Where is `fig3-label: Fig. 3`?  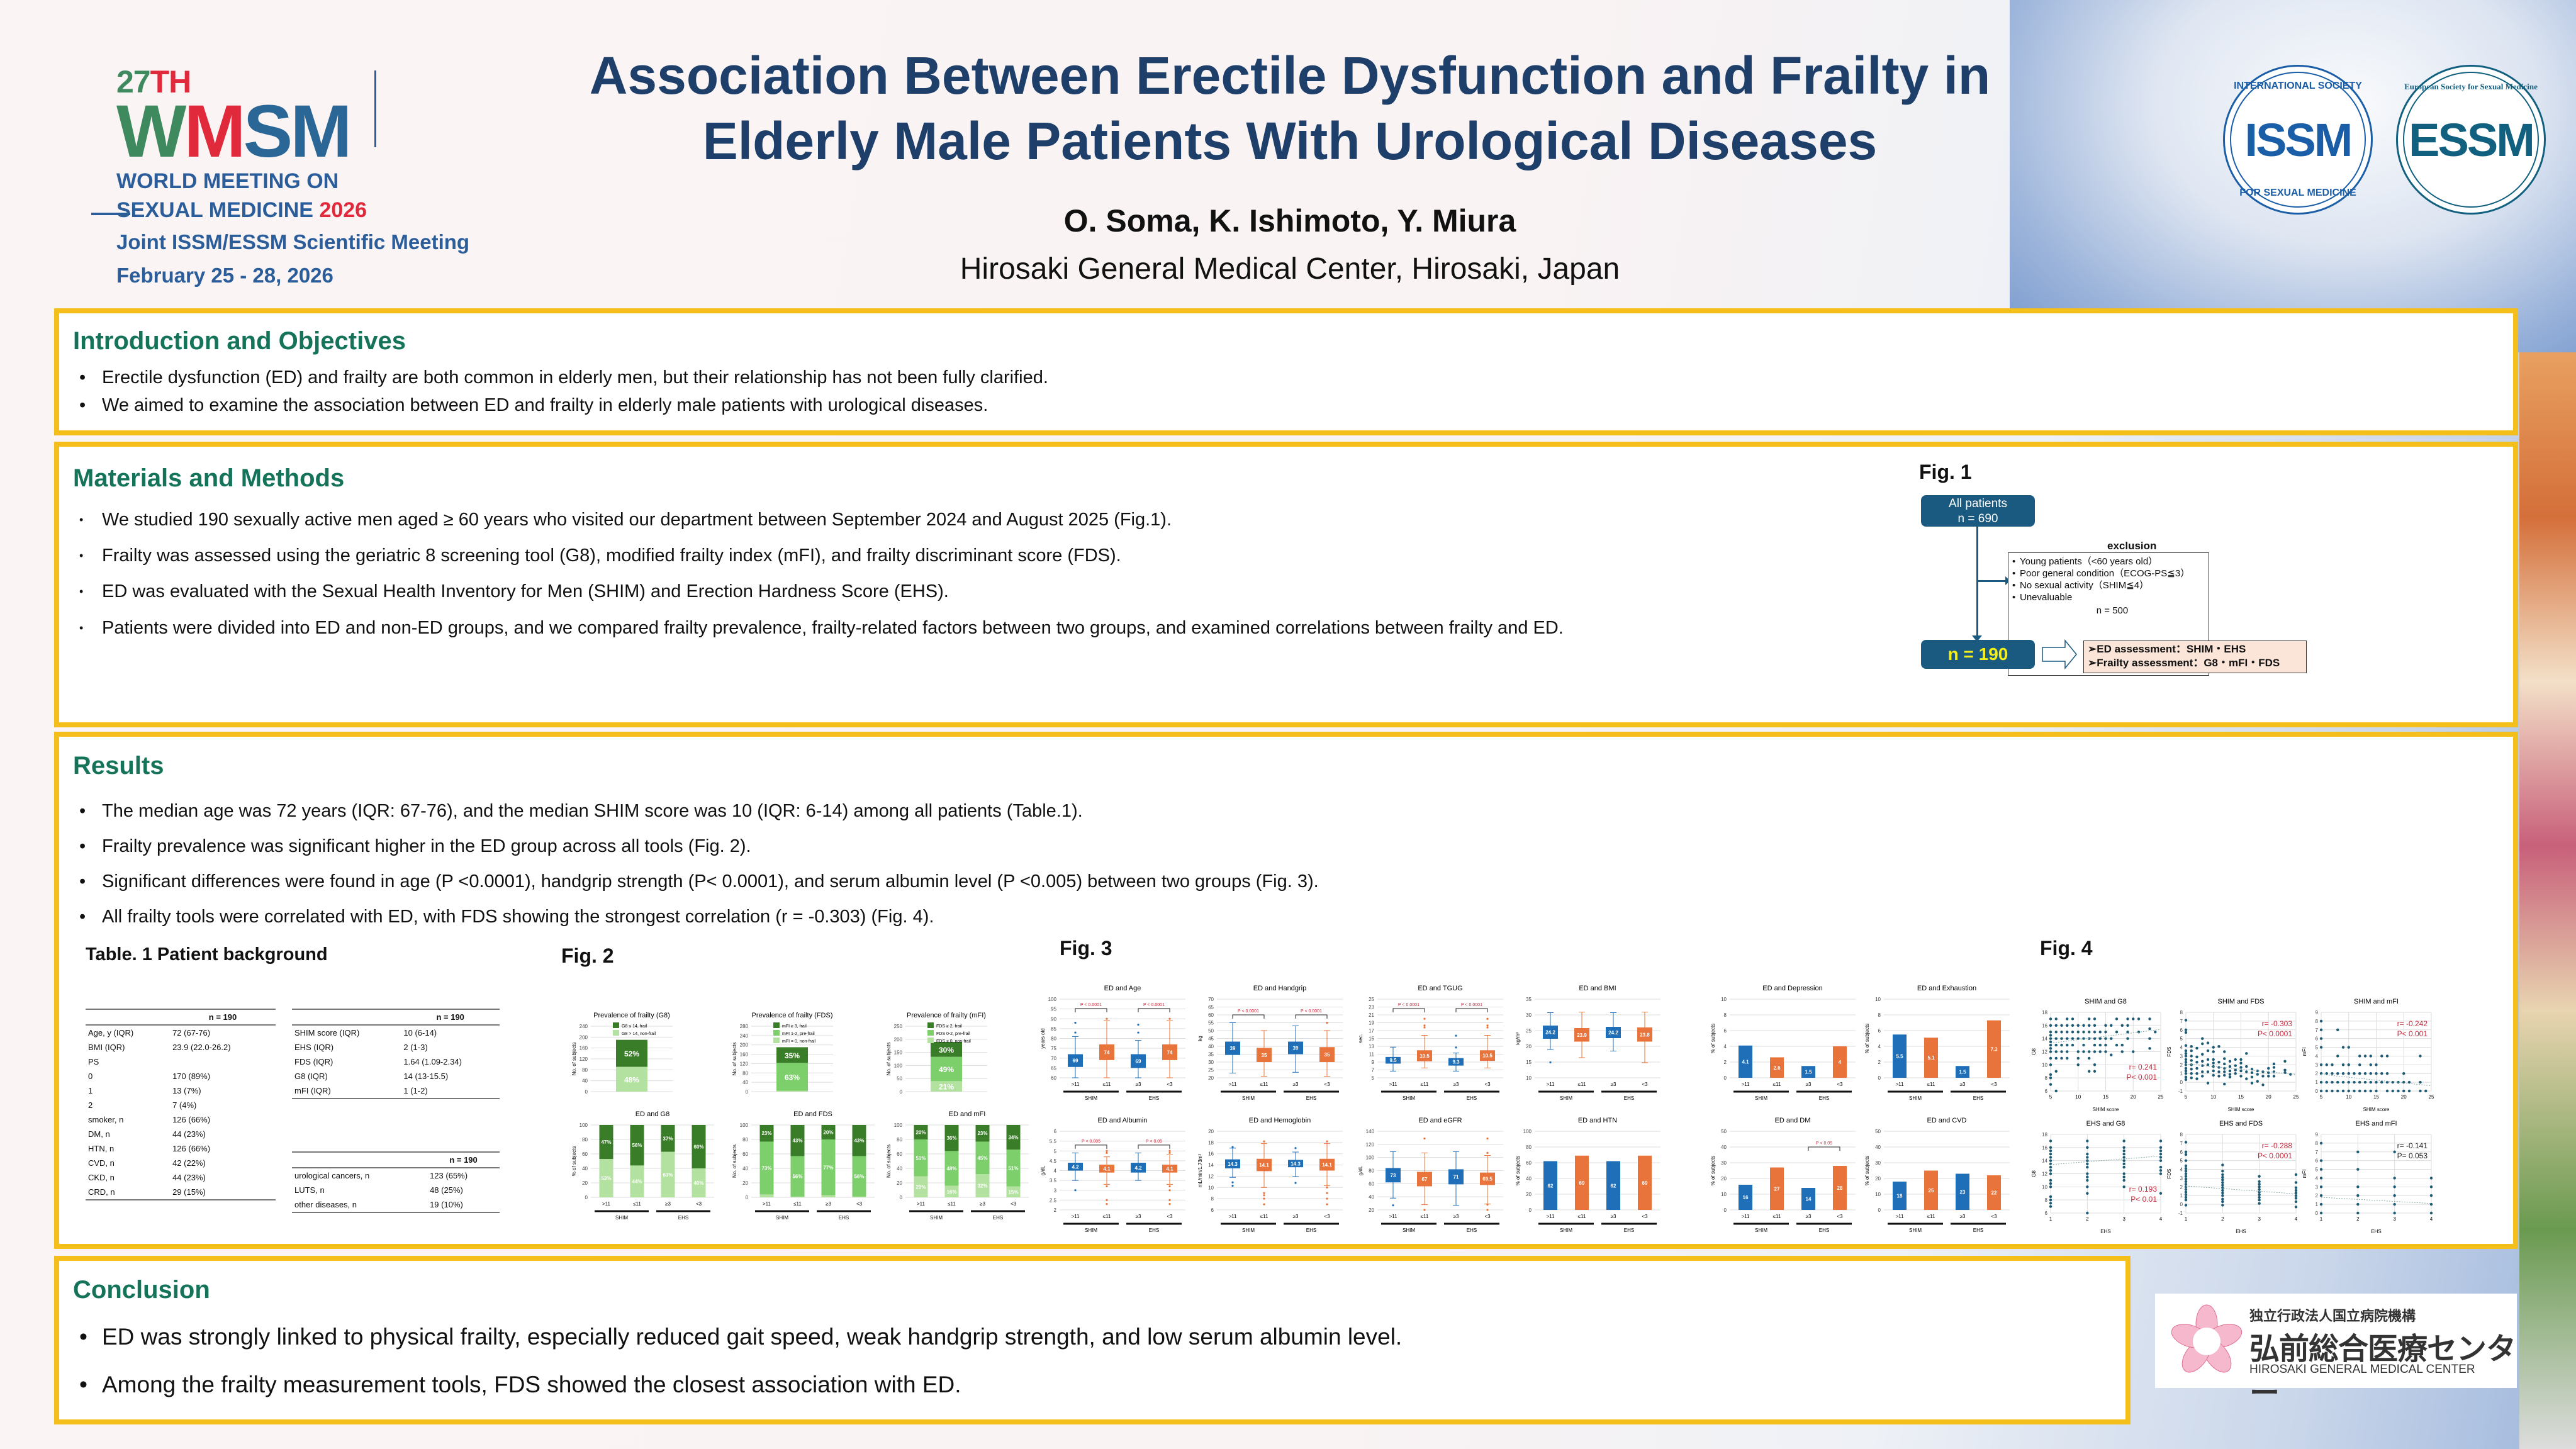 fig3-label: Fig. 3 is located at coordinates (1086, 948).